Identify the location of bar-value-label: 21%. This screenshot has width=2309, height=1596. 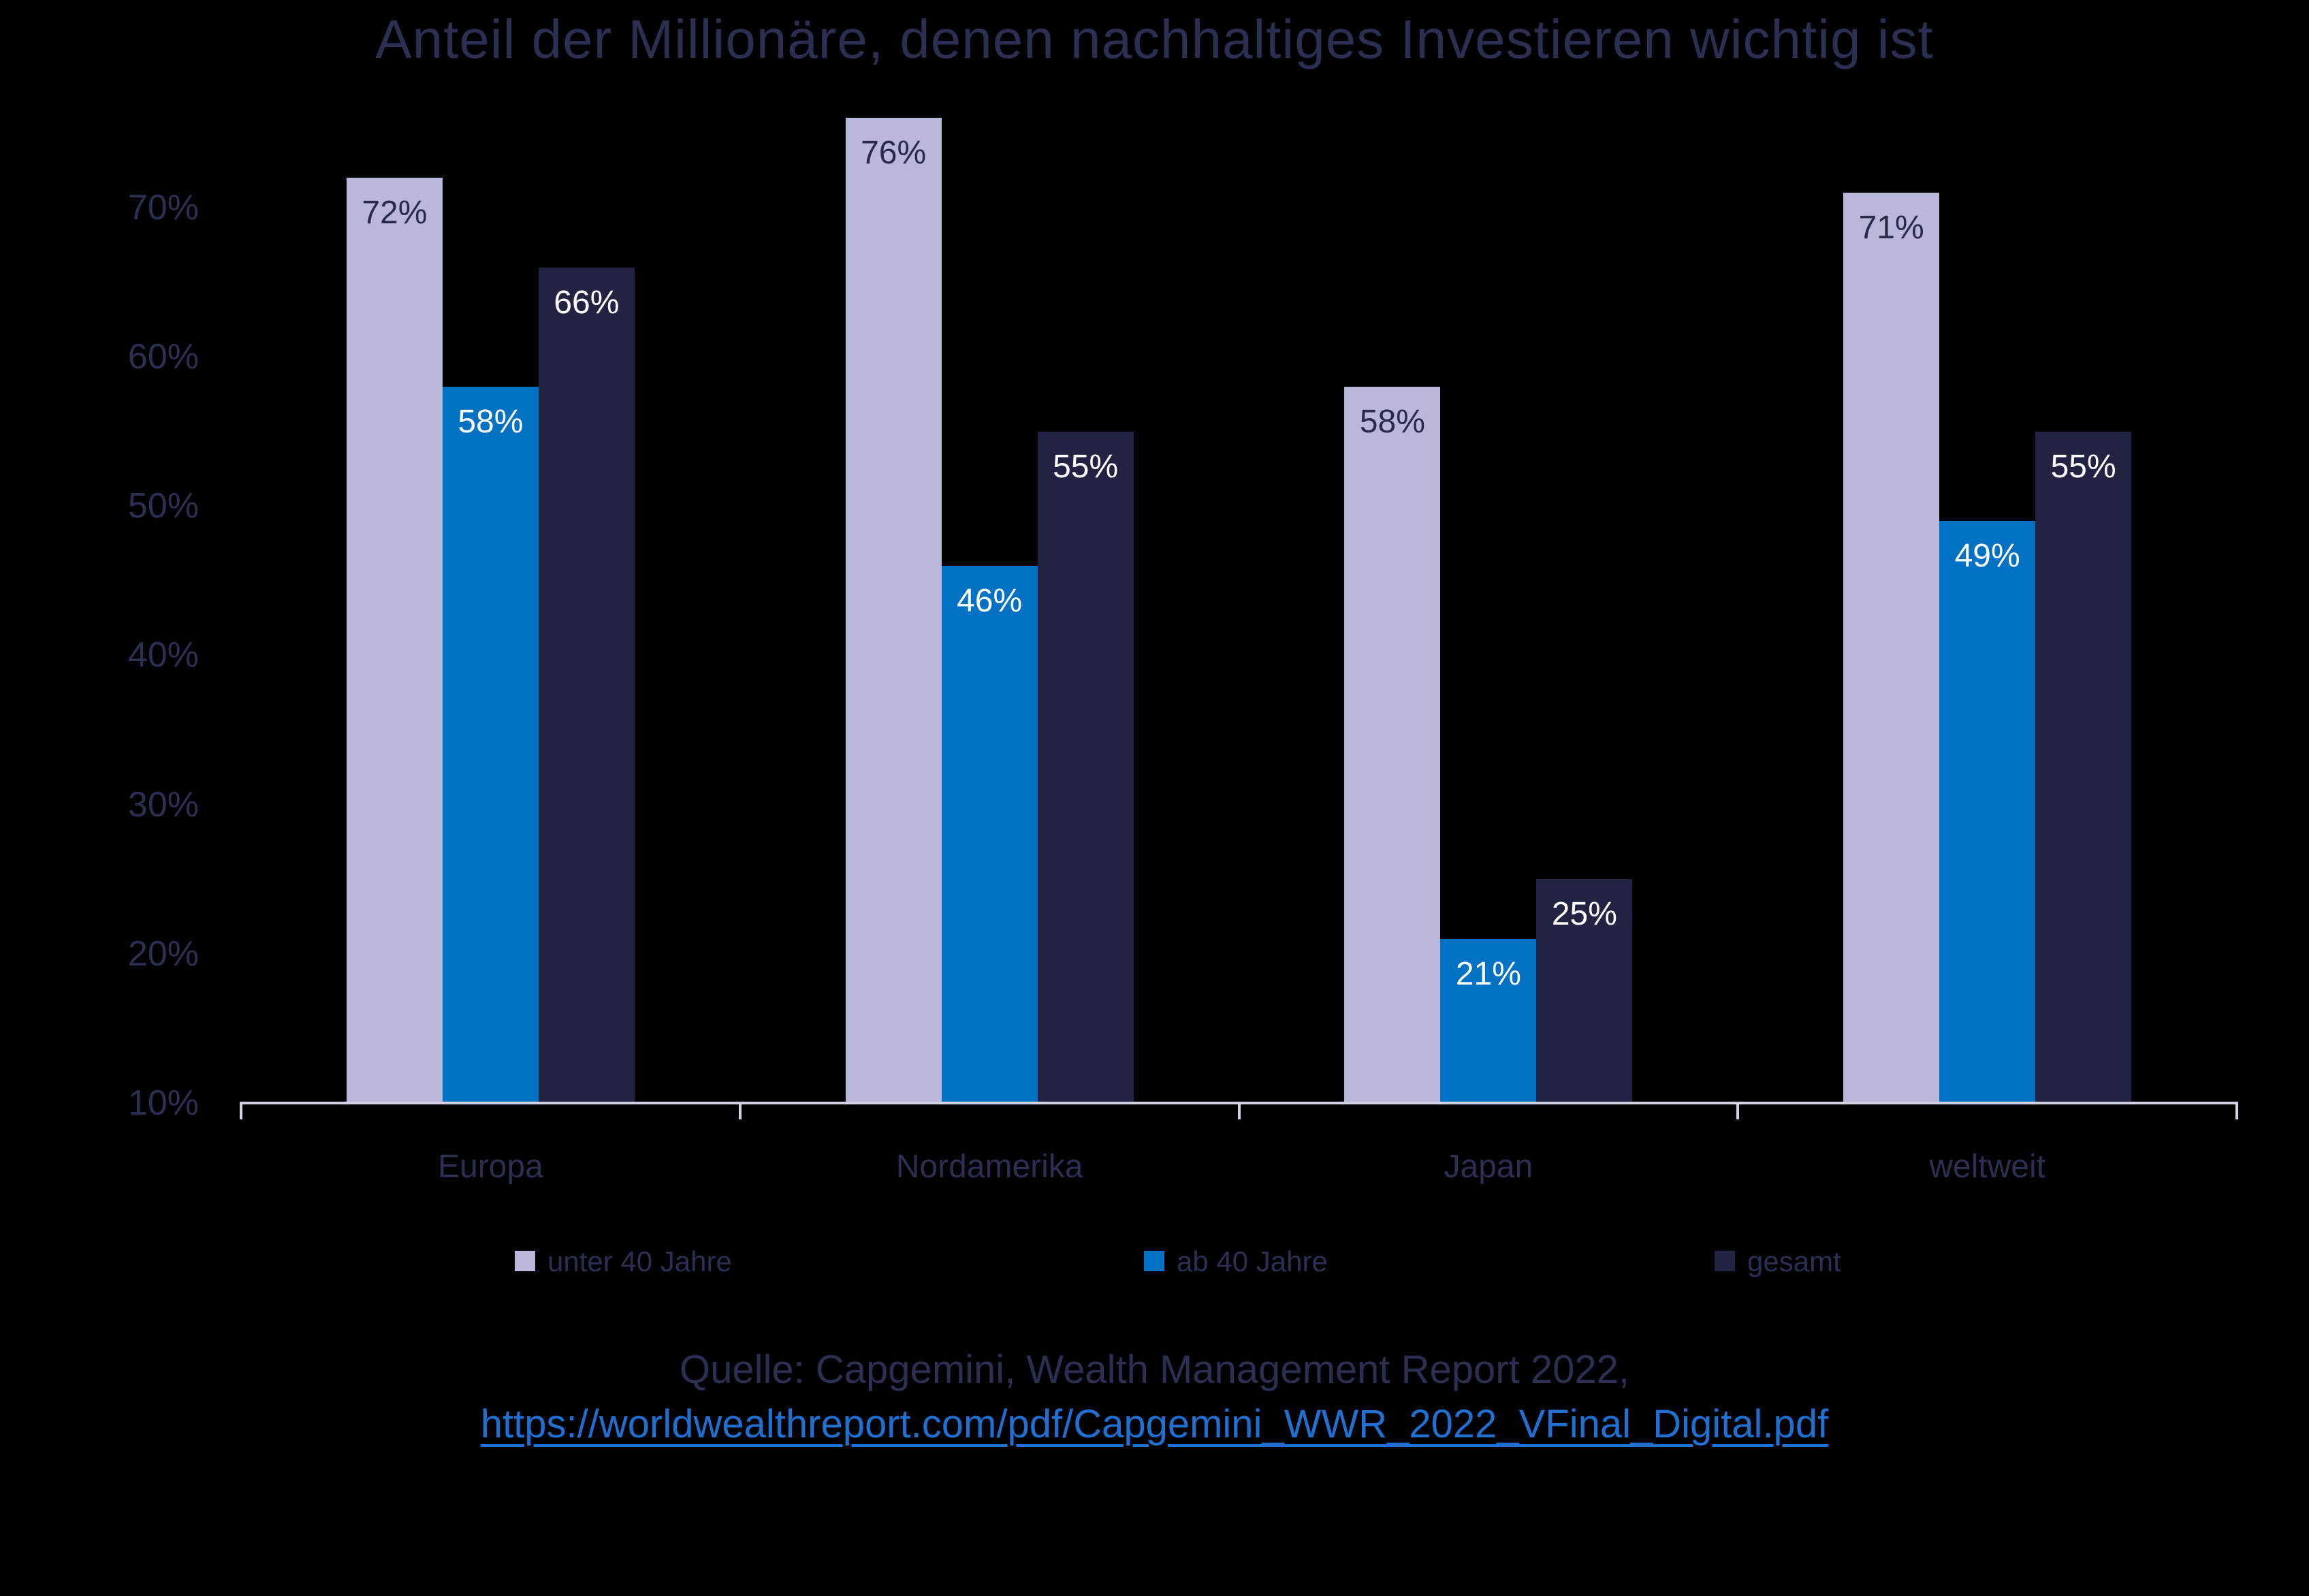
(1488, 973).